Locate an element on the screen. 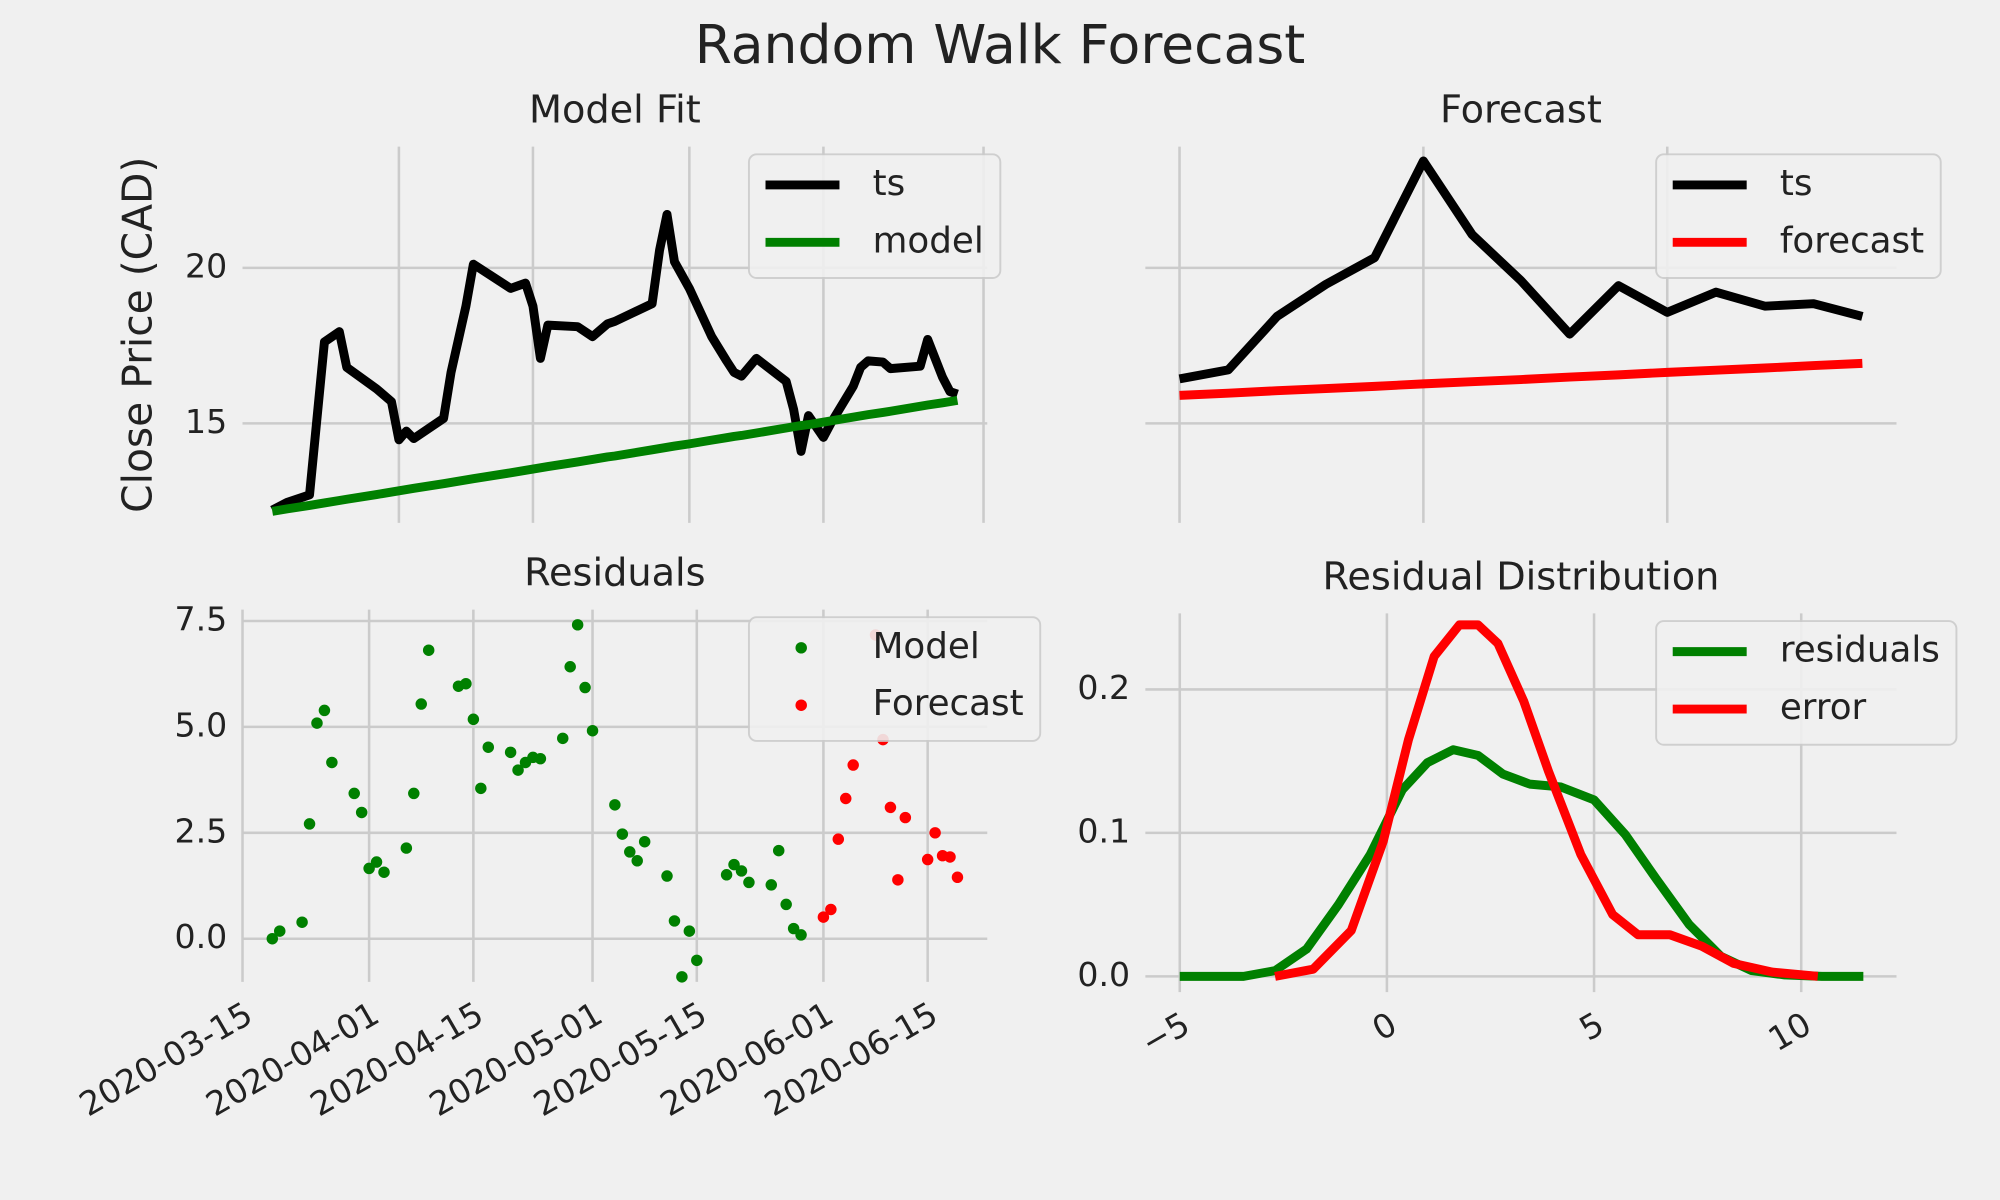 The height and width of the screenshot is (1200, 2000). legend: Model Forecast is located at coordinates (894, 679).